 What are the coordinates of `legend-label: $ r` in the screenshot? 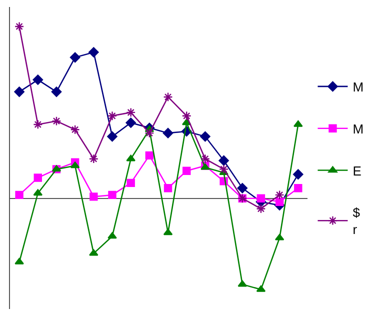 It's located at (356, 221).